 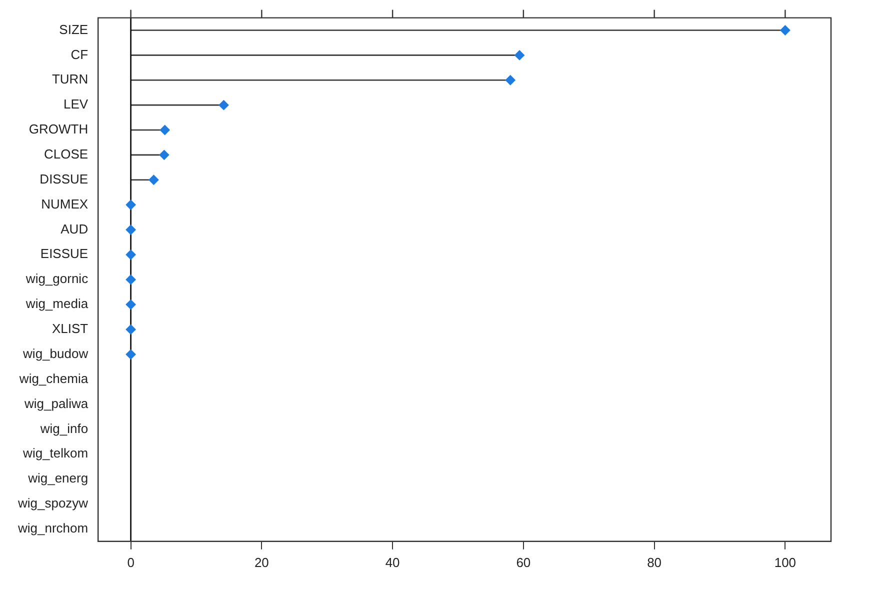 What do you see at coordinates (63, 428) in the screenshot?
I see `y-tick-label: wig_info` at bounding box center [63, 428].